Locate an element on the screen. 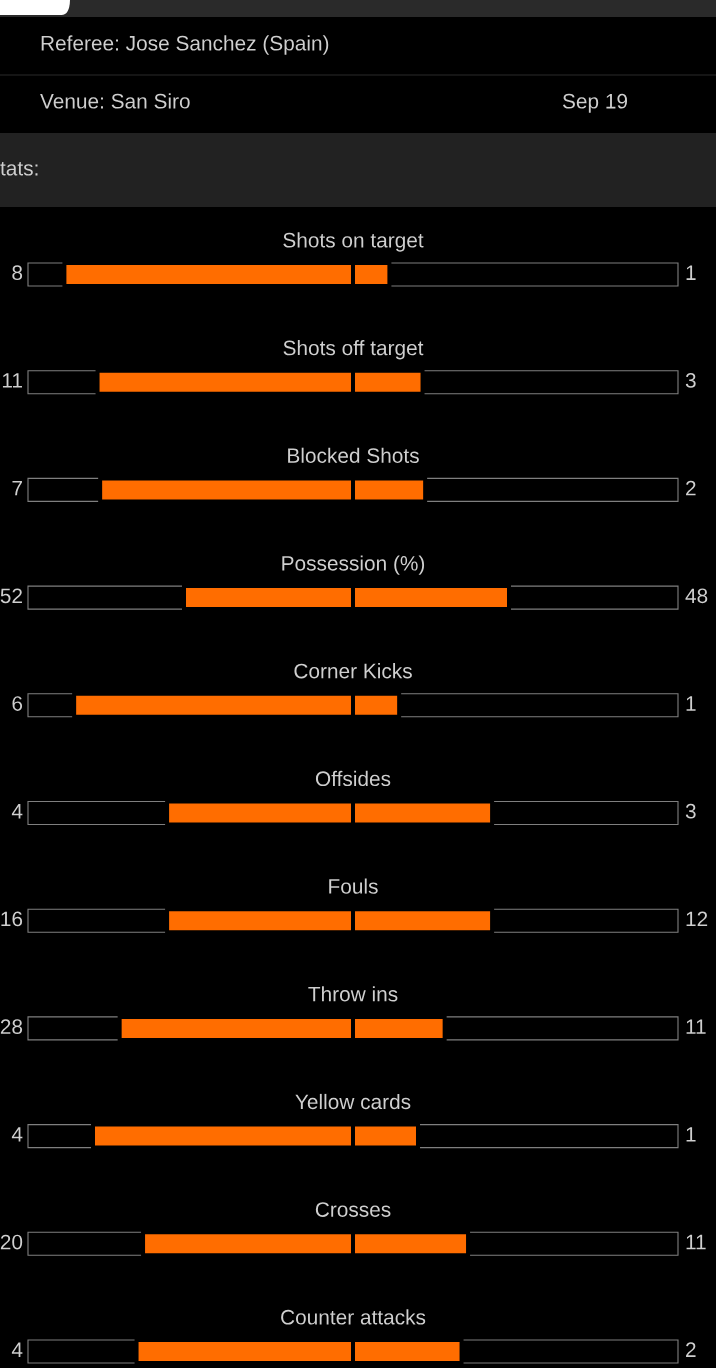 This screenshot has height=1368, width=716. y-tick-label: Possession (%) is located at coordinates (353, 565).